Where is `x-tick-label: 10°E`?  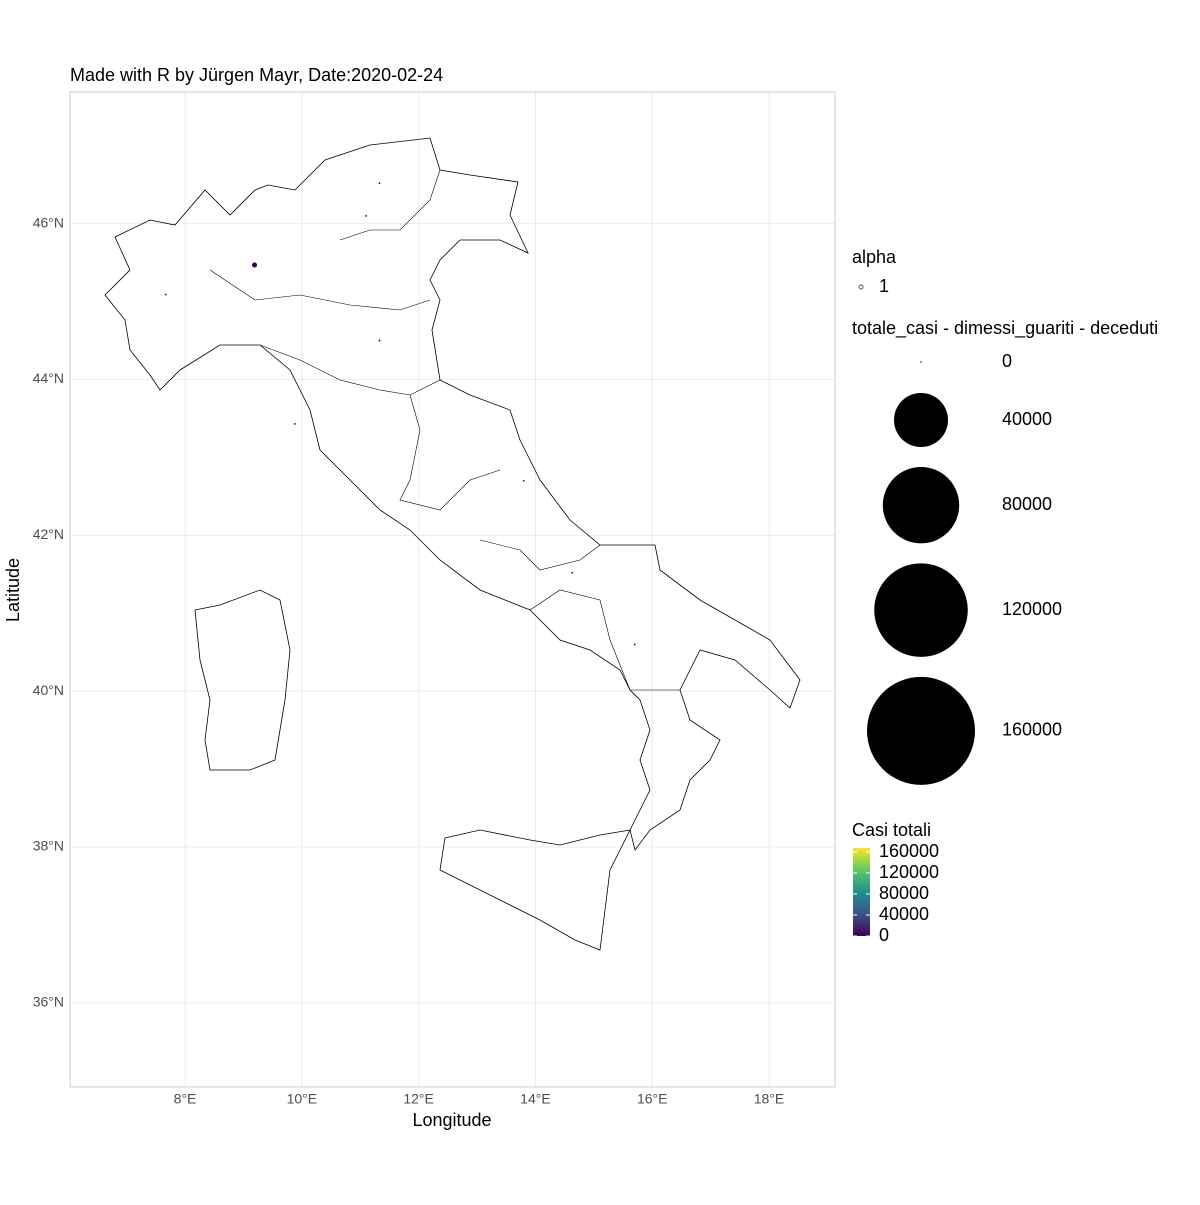
x-tick-label: 10°E is located at coordinates (302, 1099).